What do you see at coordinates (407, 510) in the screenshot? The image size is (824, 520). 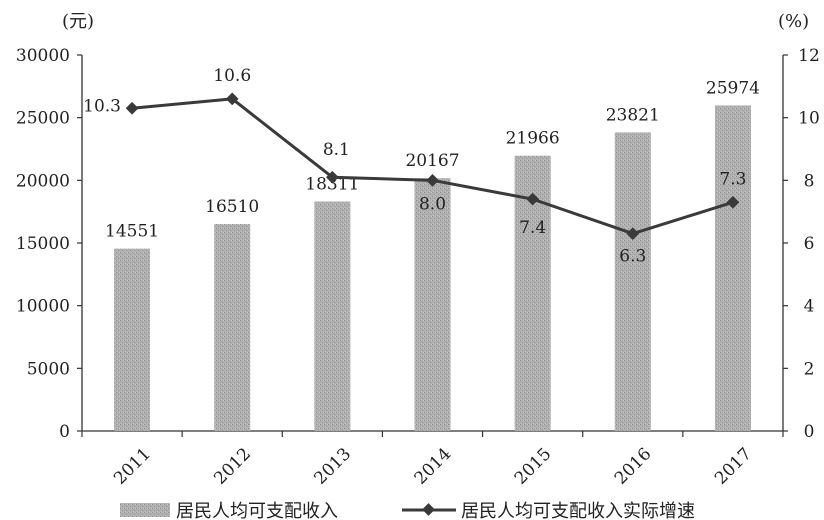 I see `legend: 居民人均可支配收入 居民人均可支配收入实际增速` at bounding box center [407, 510].